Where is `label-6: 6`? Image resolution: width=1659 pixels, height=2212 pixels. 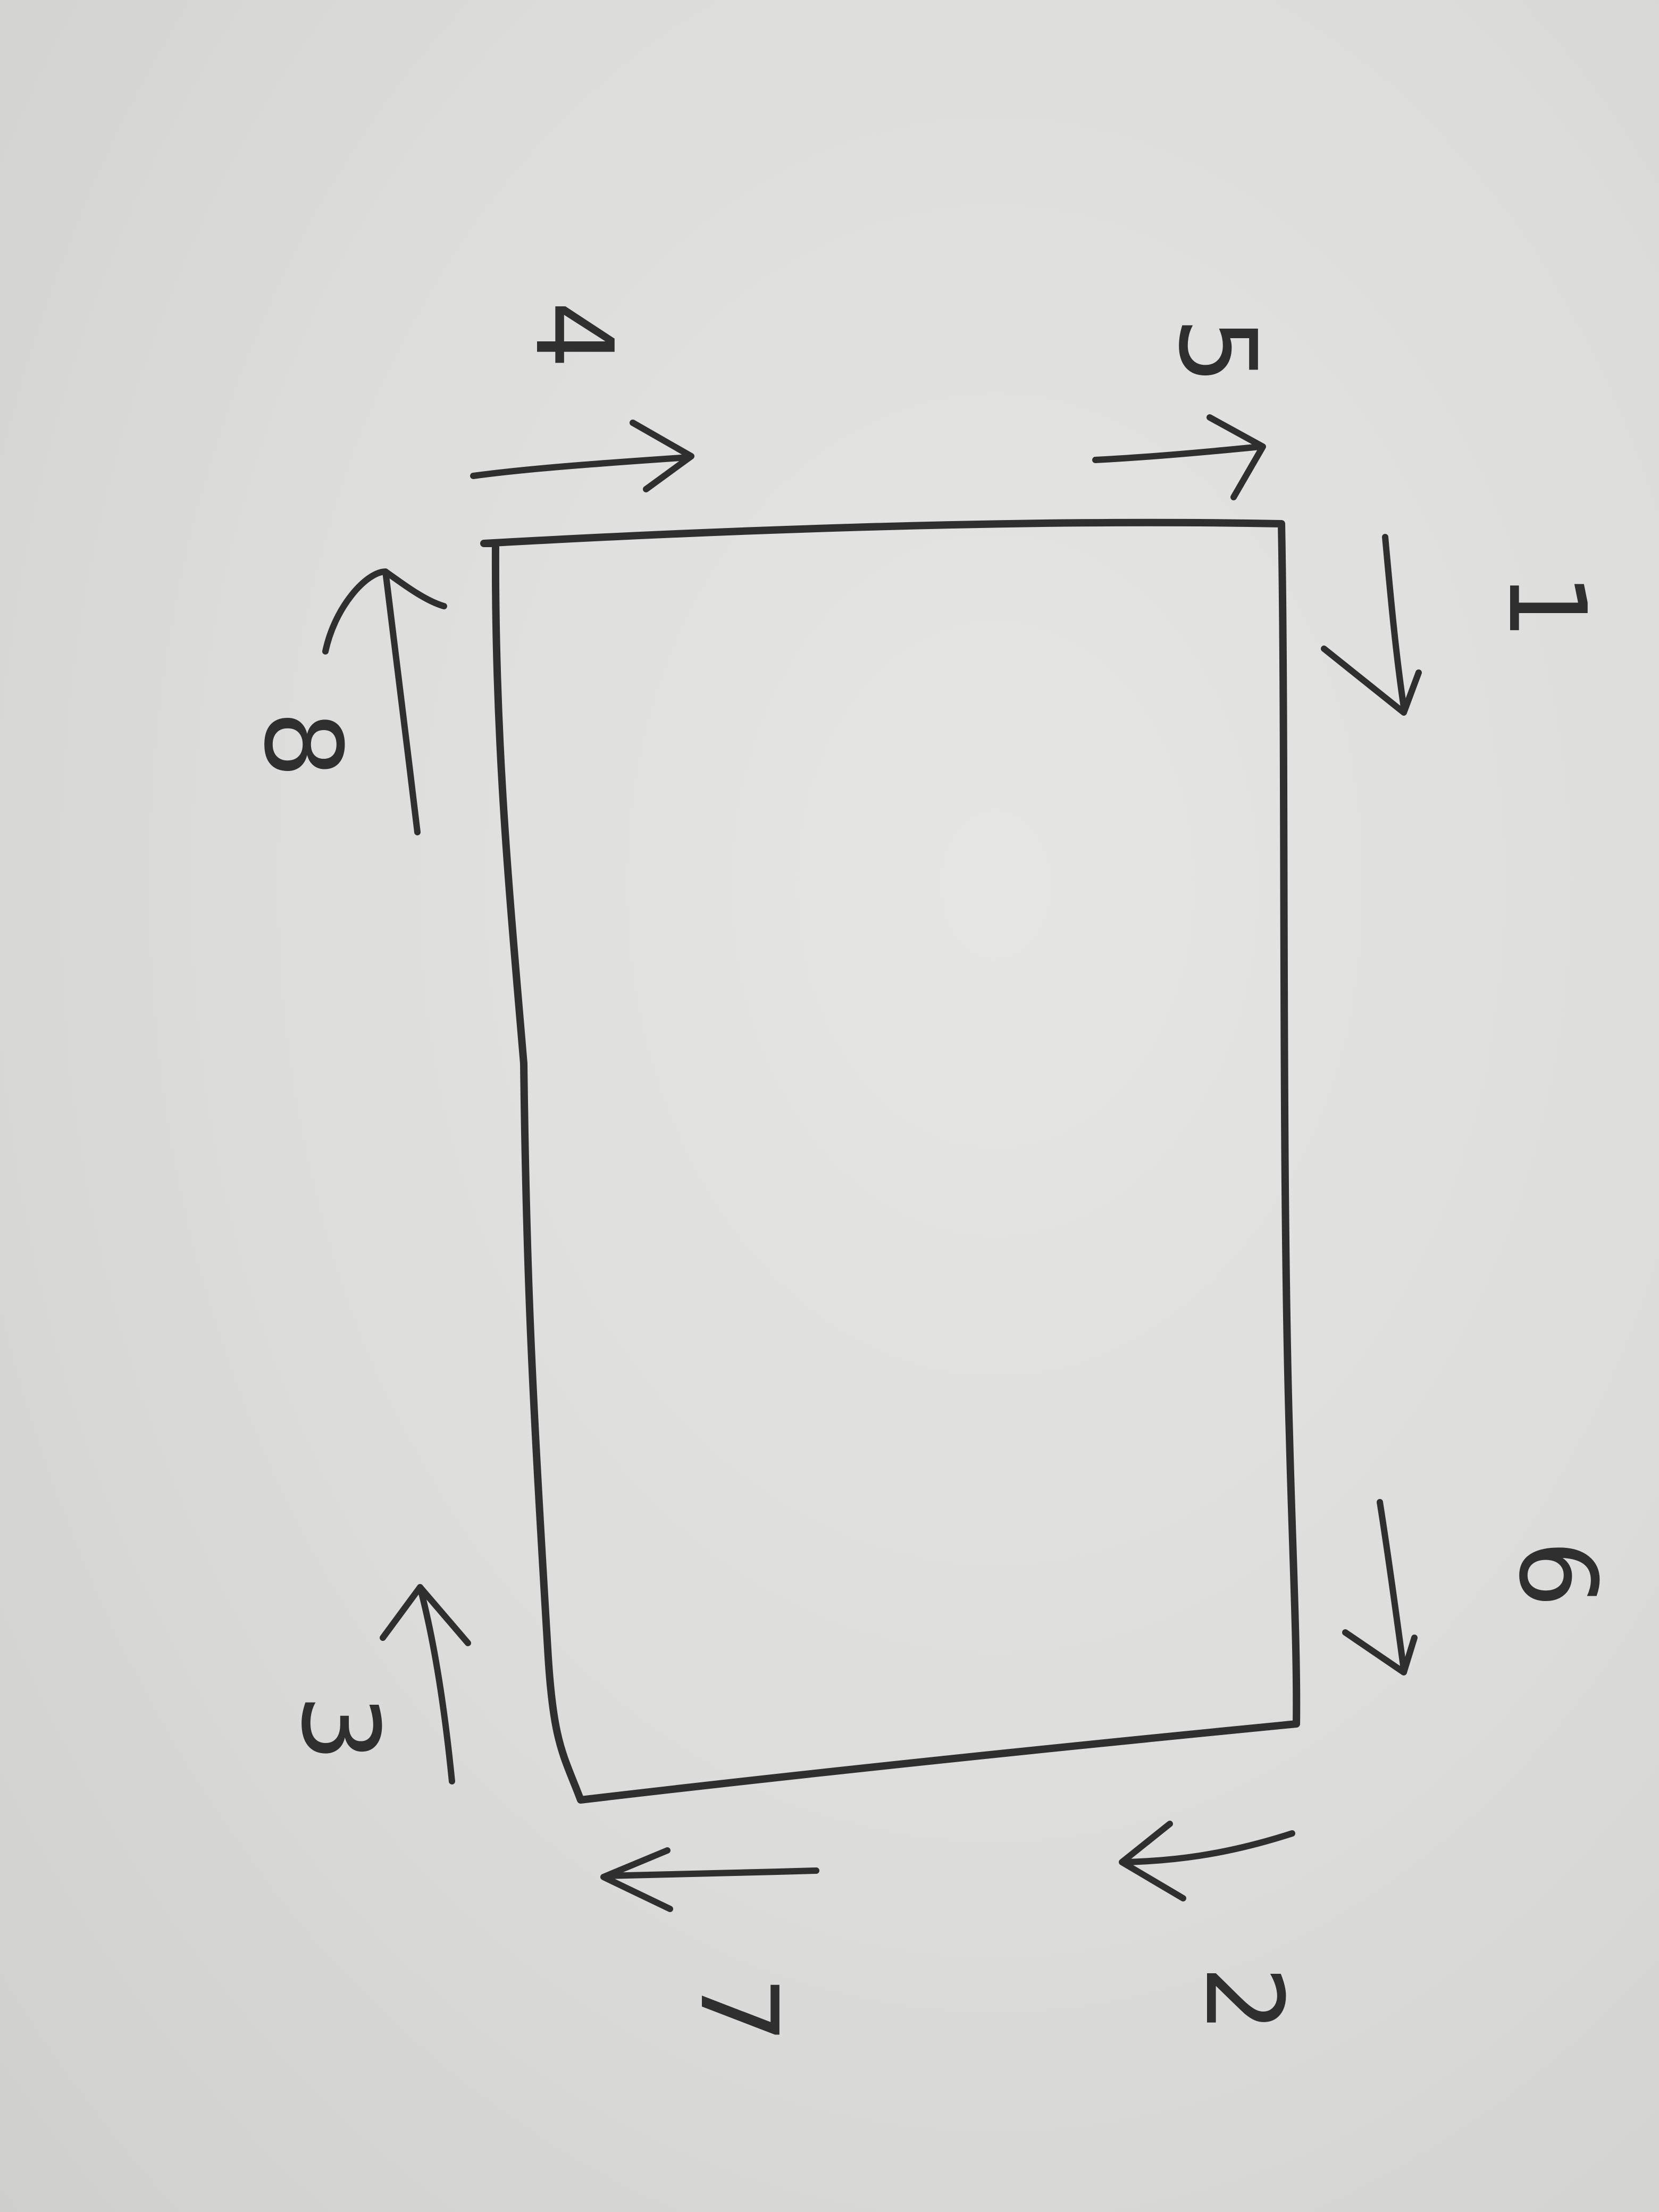 label-6: 6 is located at coordinates (1557, 1573).